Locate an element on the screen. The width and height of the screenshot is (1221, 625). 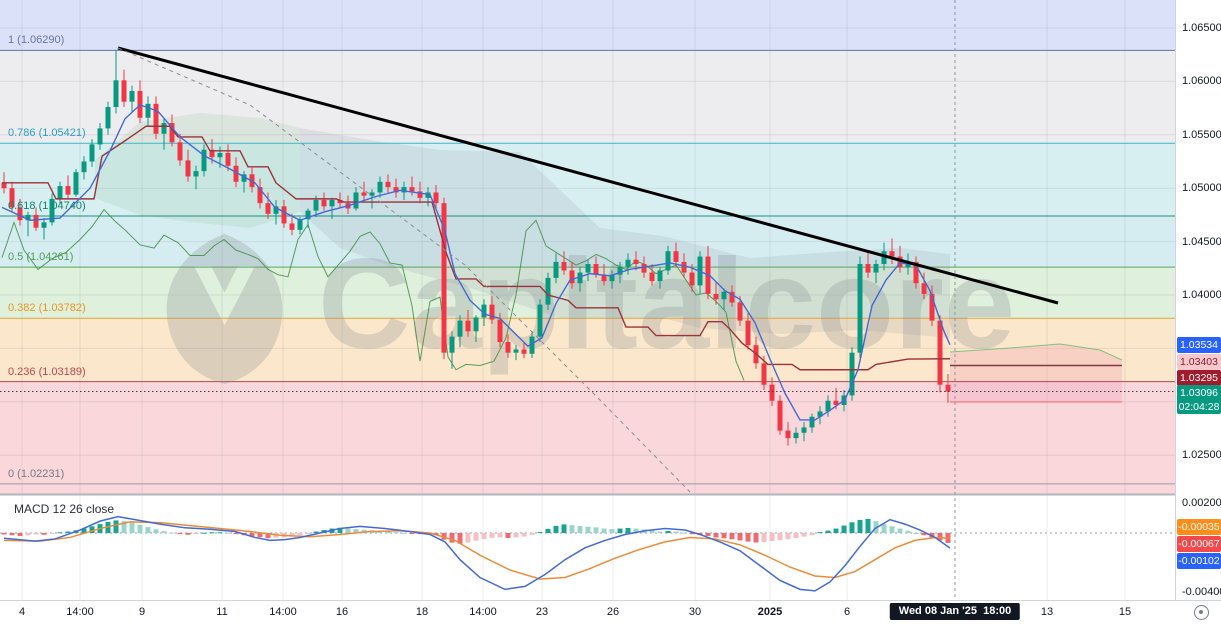
price-axis-tick: 1.06000 is located at coordinates (1201, 81).